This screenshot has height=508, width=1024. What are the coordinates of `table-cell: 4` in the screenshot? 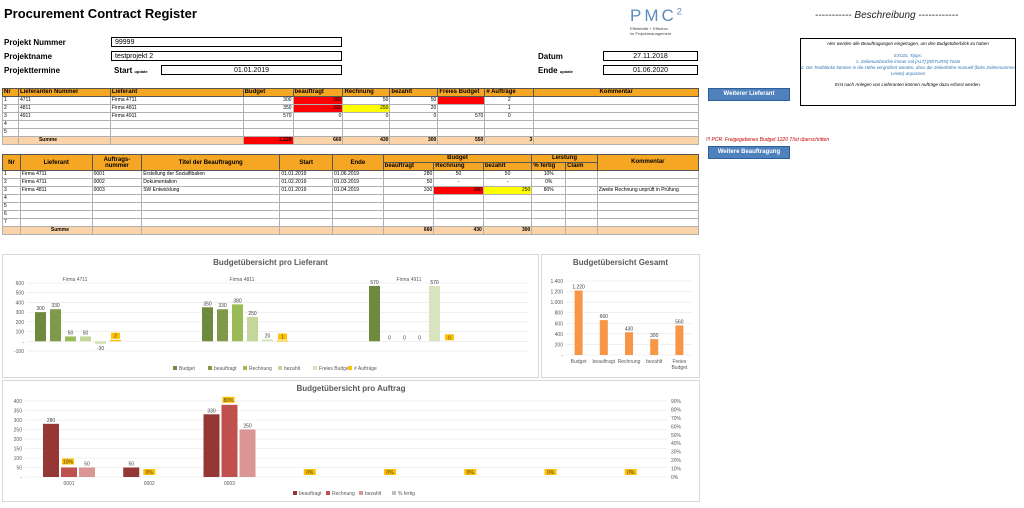 It's located at (10, 124).